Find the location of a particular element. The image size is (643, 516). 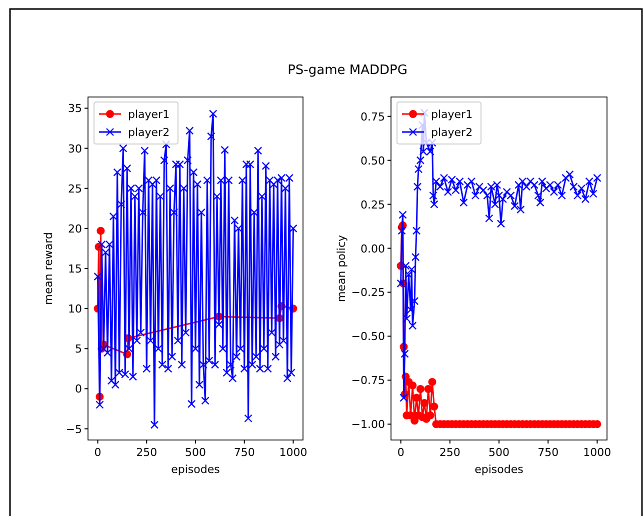

y-tick-label: 0.75 is located at coordinates (372, 117).